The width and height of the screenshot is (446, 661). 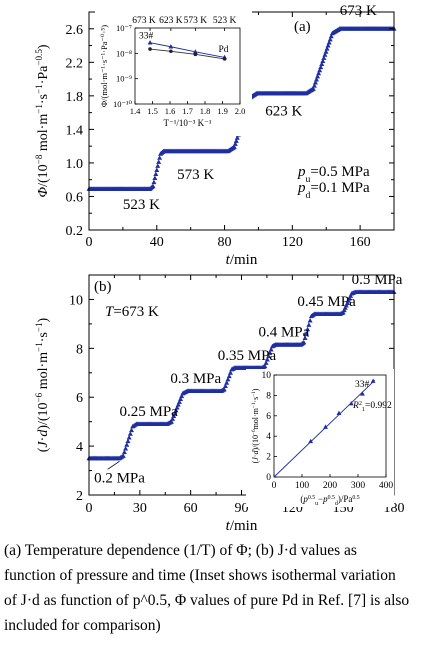 I want to click on x-tick-label: 160, so click(x=360, y=242).